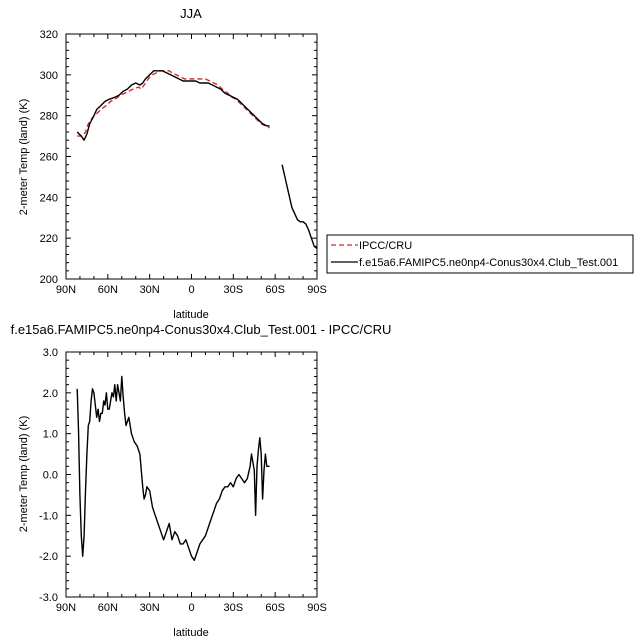 The width and height of the screenshot is (644, 644). I want to click on bottom-y-tick-label: -2.0, so click(48, 557).